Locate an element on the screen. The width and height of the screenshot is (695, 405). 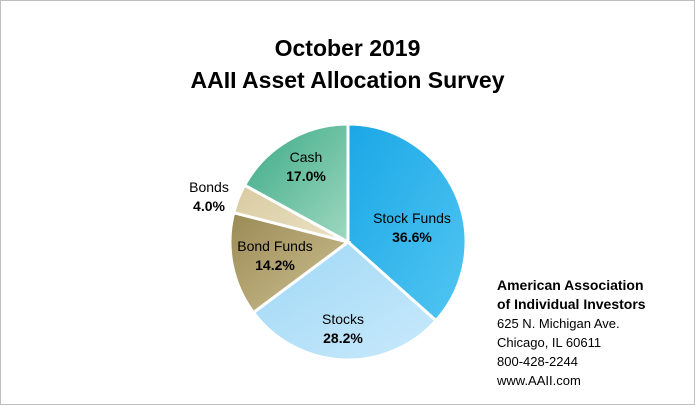
slice-label-cash: Cash is located at coordinates (306, 157).